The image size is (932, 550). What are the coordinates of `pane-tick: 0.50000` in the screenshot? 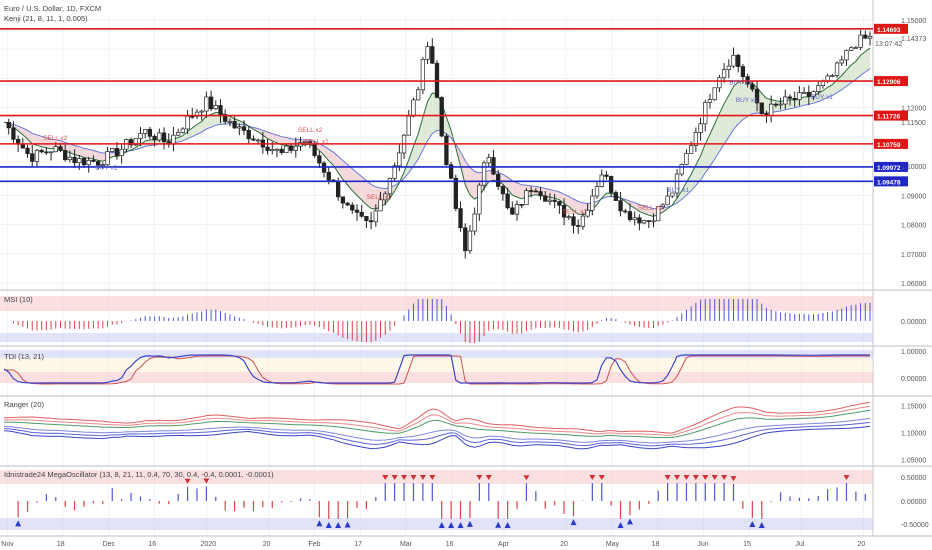 It's located at (913, 478).